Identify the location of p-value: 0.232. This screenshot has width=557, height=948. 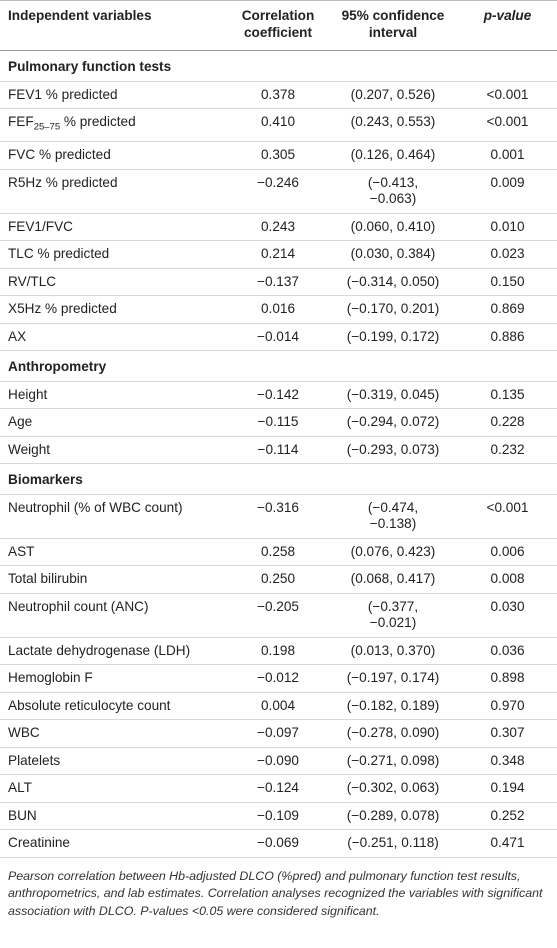
(507, 450).